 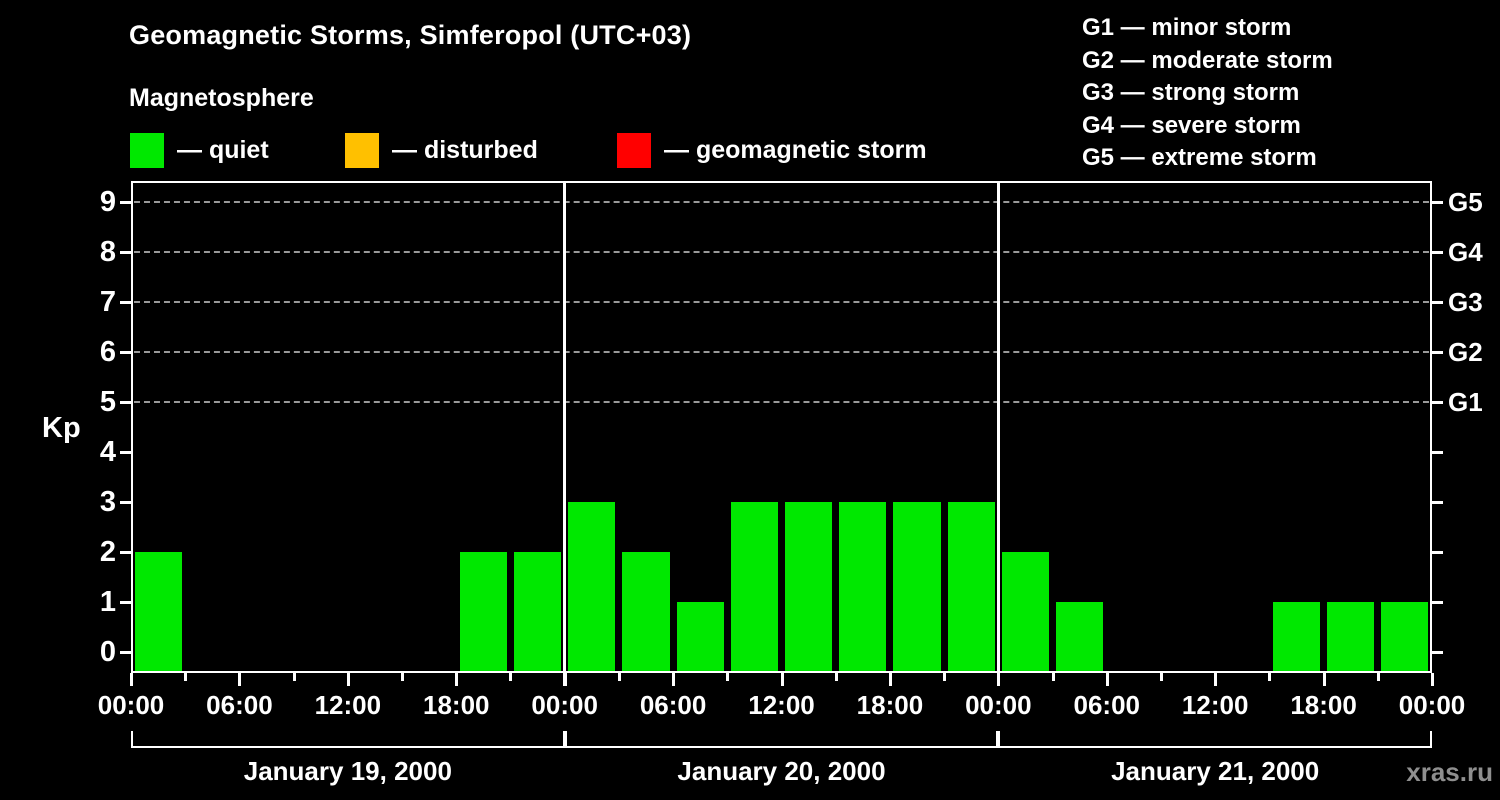 What do you see at coordinates (107, 252) in the screenshot?
I see `y-tick-label: 8` at bounding box center [107, 252].